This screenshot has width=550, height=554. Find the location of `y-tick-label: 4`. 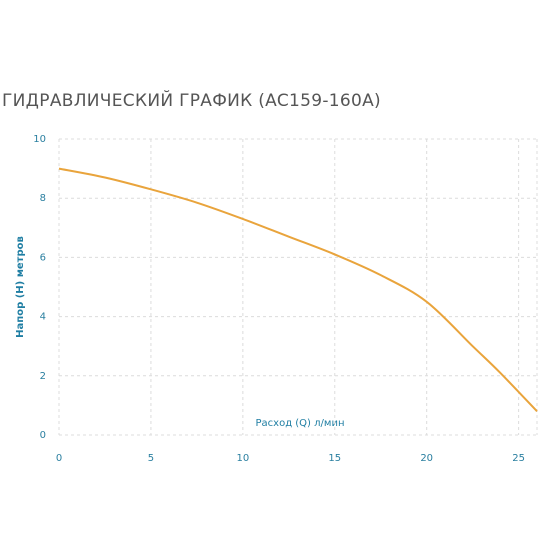

y-tick-label: 4 is located at coordinates (43, 317).